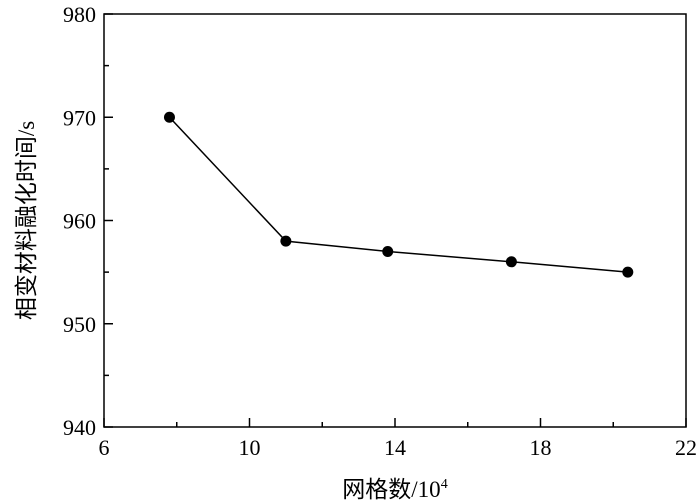  What do you see at coordinates (686, 447) in the screenshot?
I see `x-tick-label: 22` at bounding box center [686, 447].